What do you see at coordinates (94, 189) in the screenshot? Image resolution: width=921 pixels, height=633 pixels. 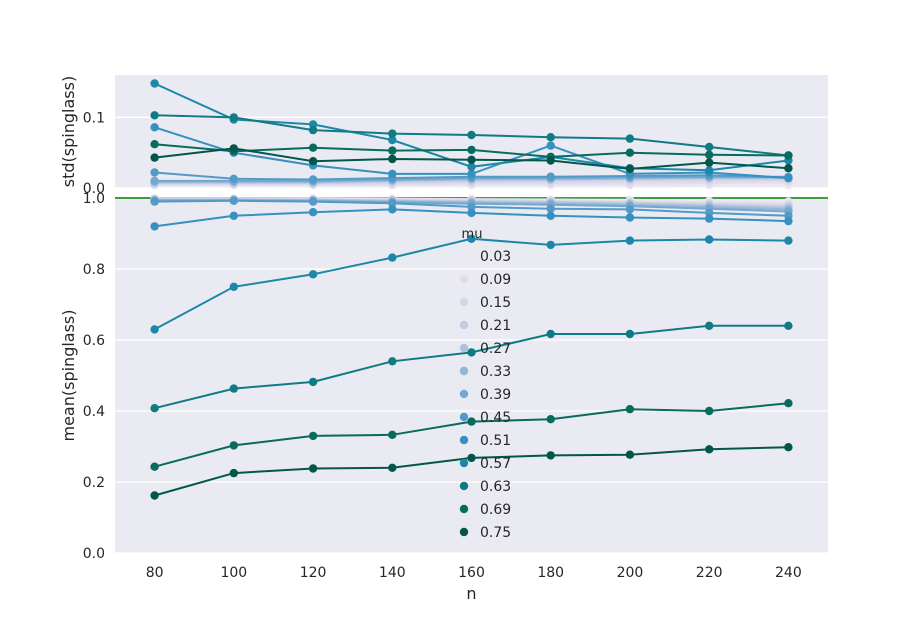 I see `std-ytick-label: 0.0` at bounding box center [94, 189].